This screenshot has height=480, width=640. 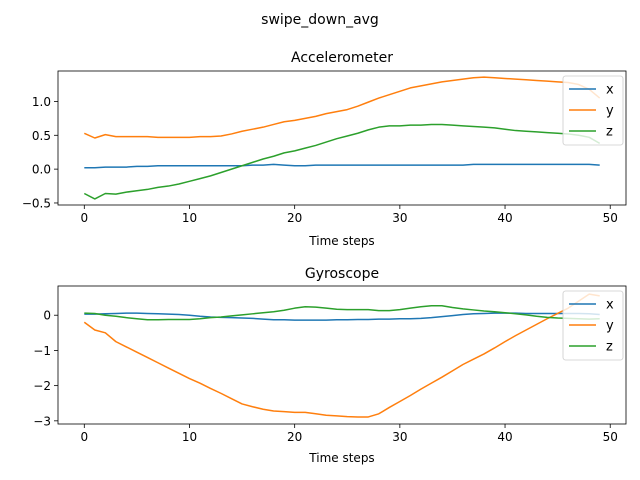 What do you see at coordinates (342, 274) in the screenshot?
I see `panel-title: Gyroscope` at bounding box center [342, 274].